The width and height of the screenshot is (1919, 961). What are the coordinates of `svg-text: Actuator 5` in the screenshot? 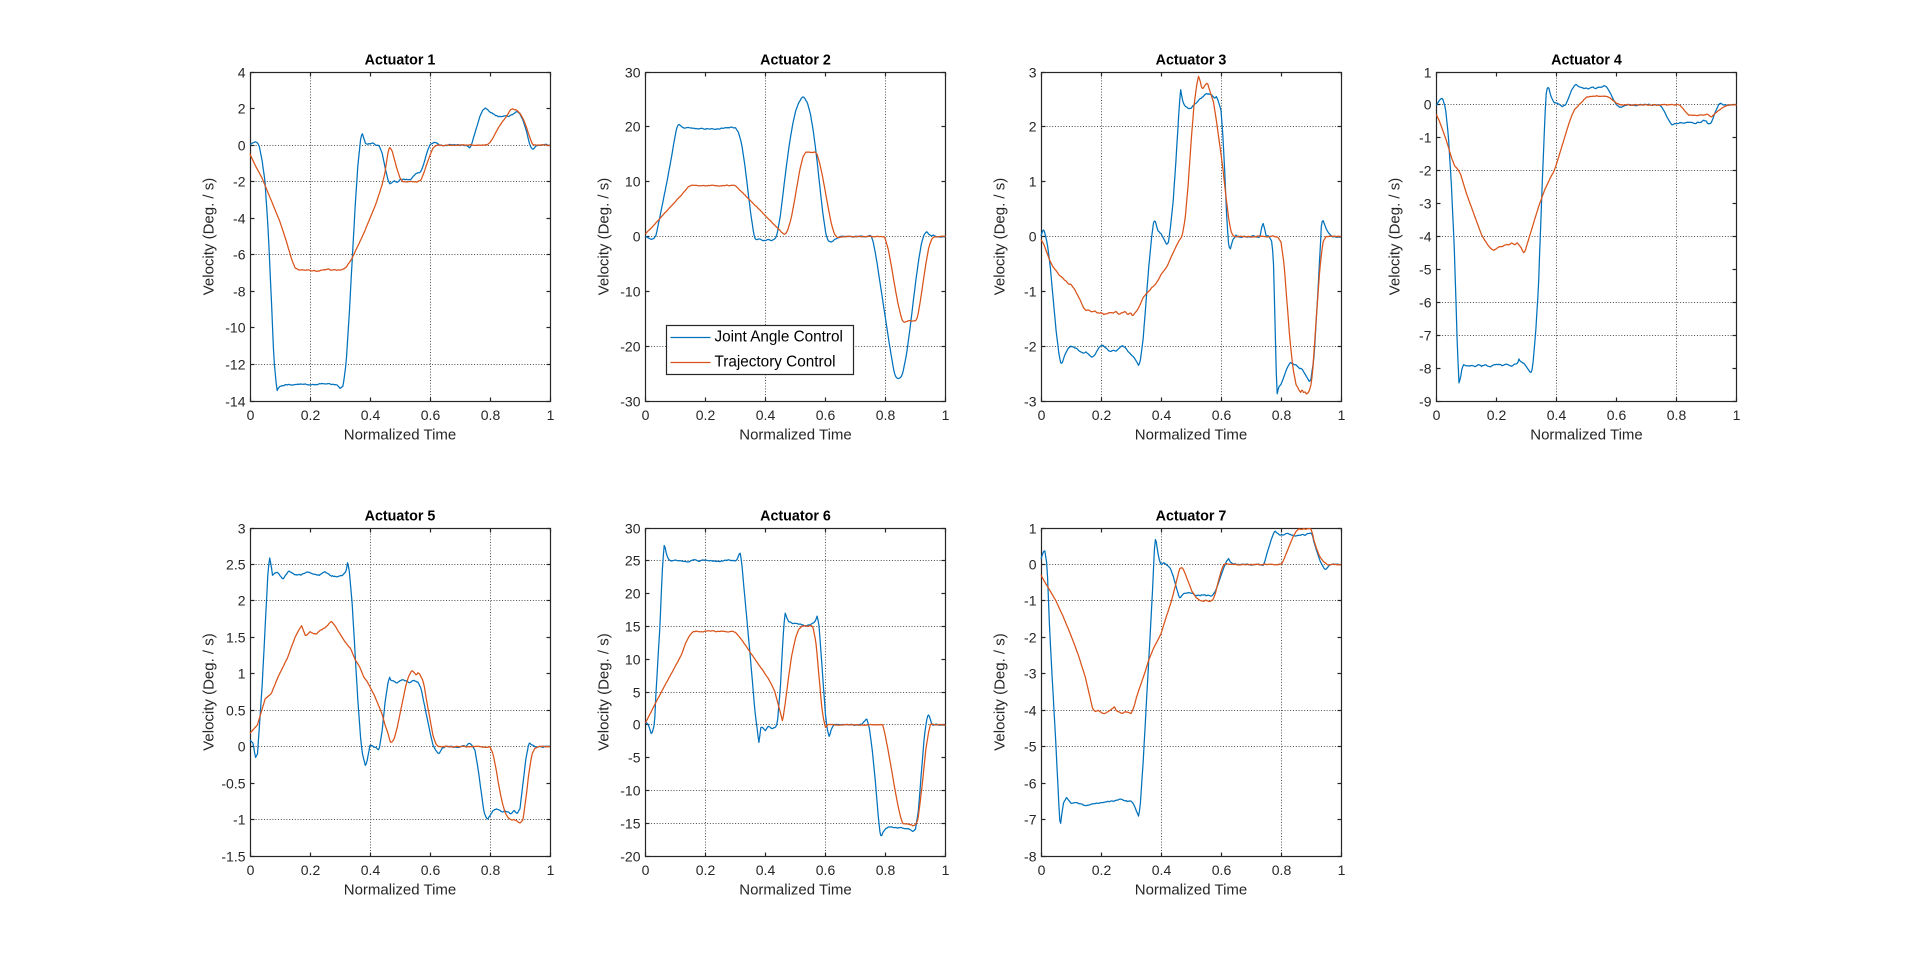 It's located at (400, 517).